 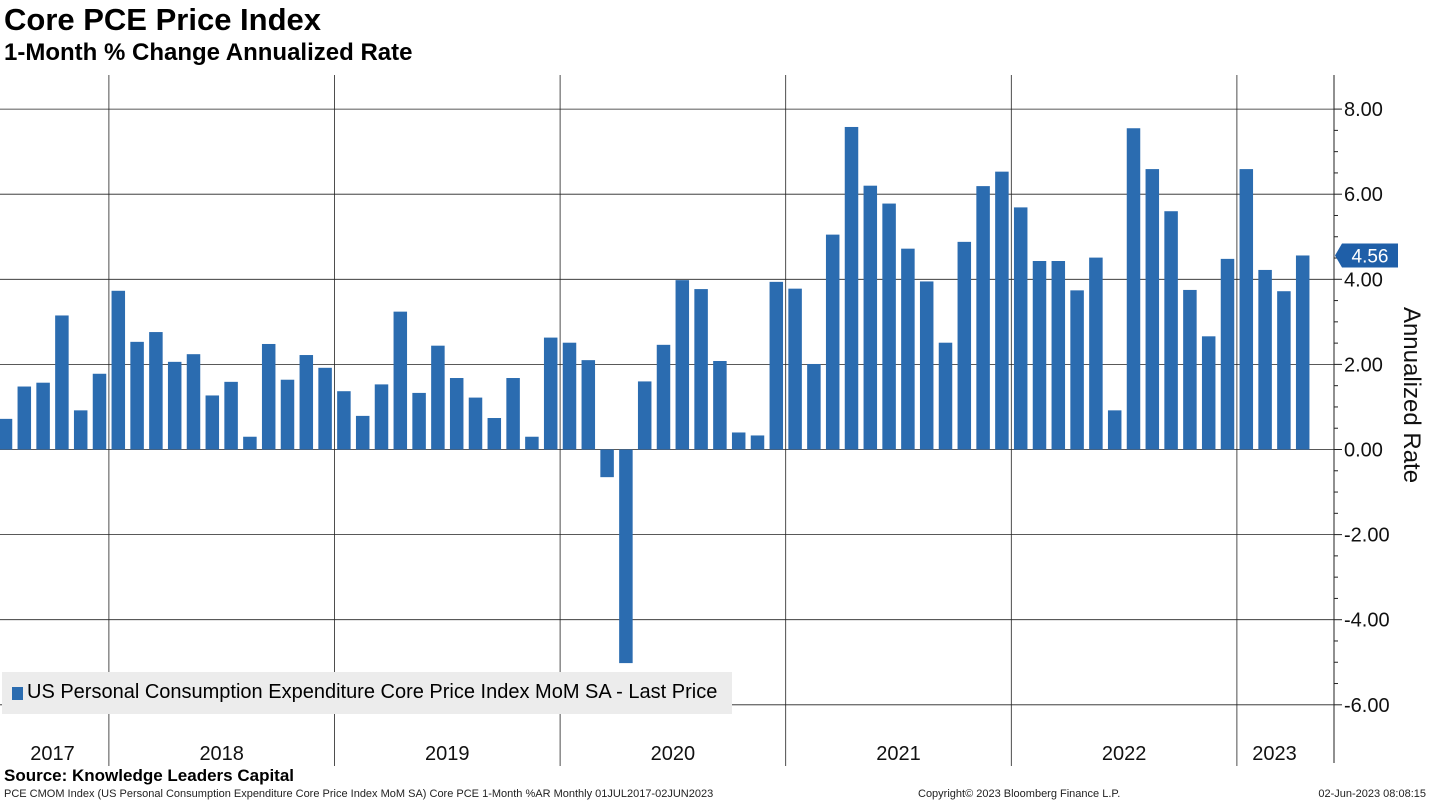 What do you see at coordinates (1363, 280) in the screenshot?
I see `y-tick-label: 4.00` at bounding box center [1363, 280].